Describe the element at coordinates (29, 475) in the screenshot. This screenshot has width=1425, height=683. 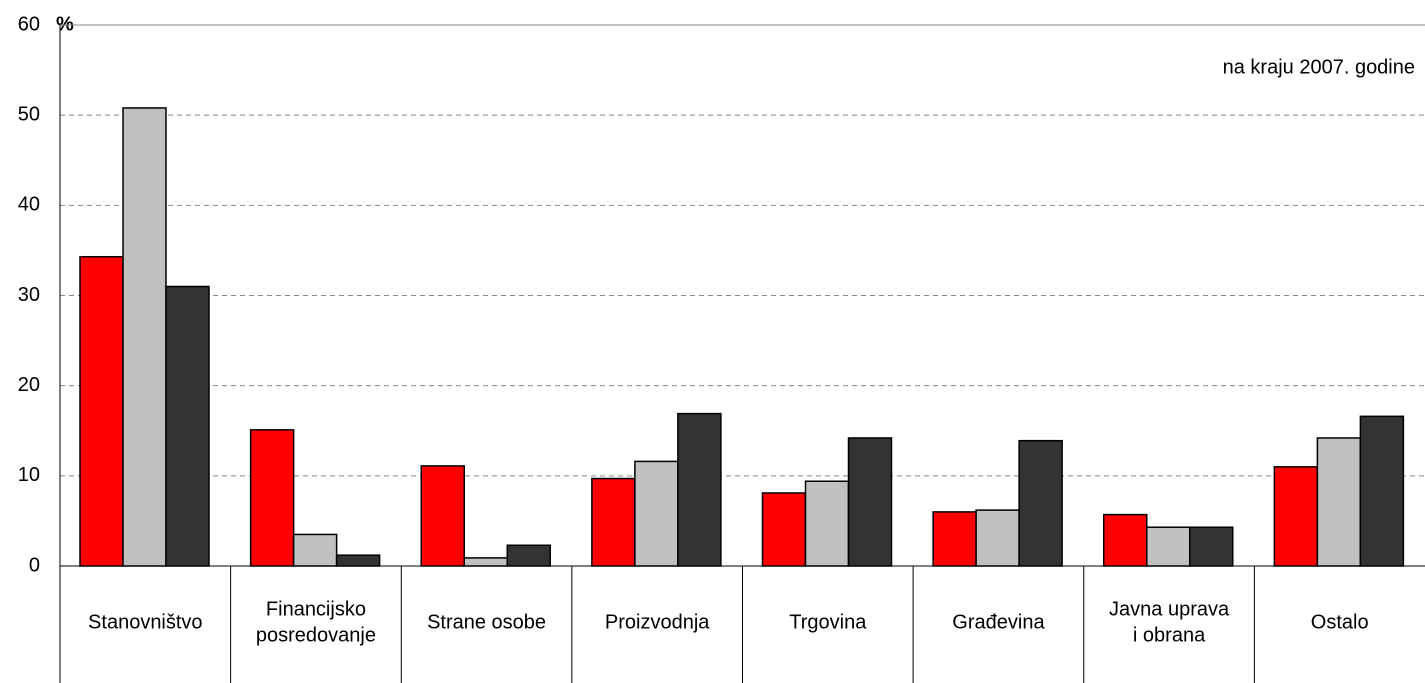
I see `y-tick-label: 10` at that location.